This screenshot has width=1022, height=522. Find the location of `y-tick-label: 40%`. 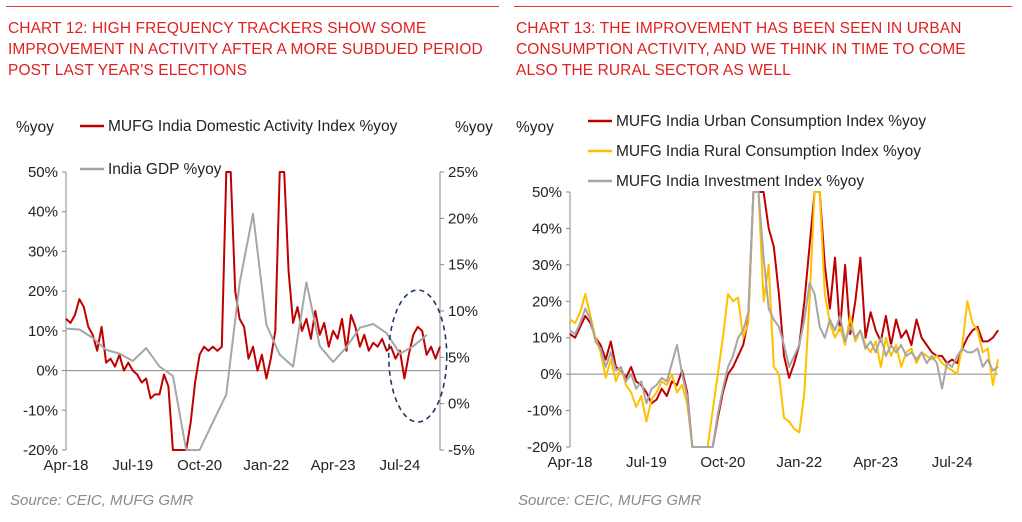

y-tick-label: 40% is located at coordinates (547, 228).